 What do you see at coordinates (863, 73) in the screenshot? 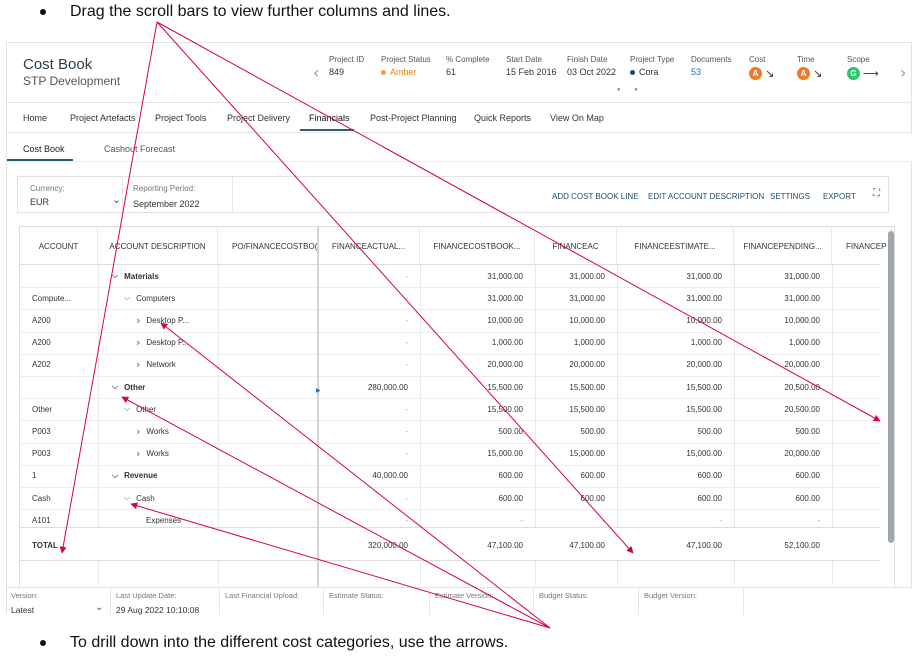
I see `meta-value: G ⟶` at bounding box center [863, 73].